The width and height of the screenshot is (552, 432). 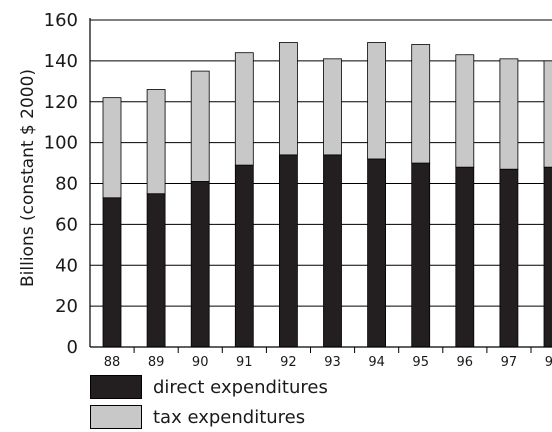 I want to click on y-tick-label: 60, so click(x=66, y=224).